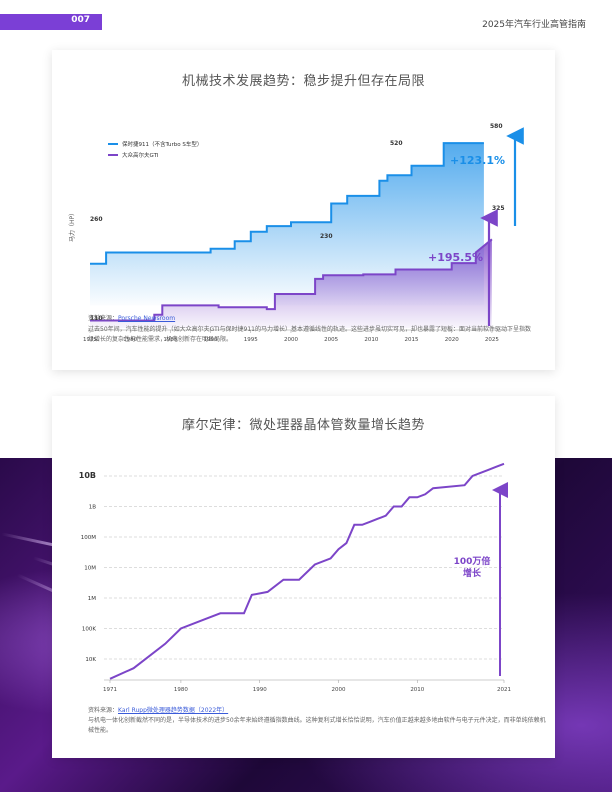 This screenshot has width=612, height=792. I want to click on value-label-gti-mid: 230, so click(326, 236).